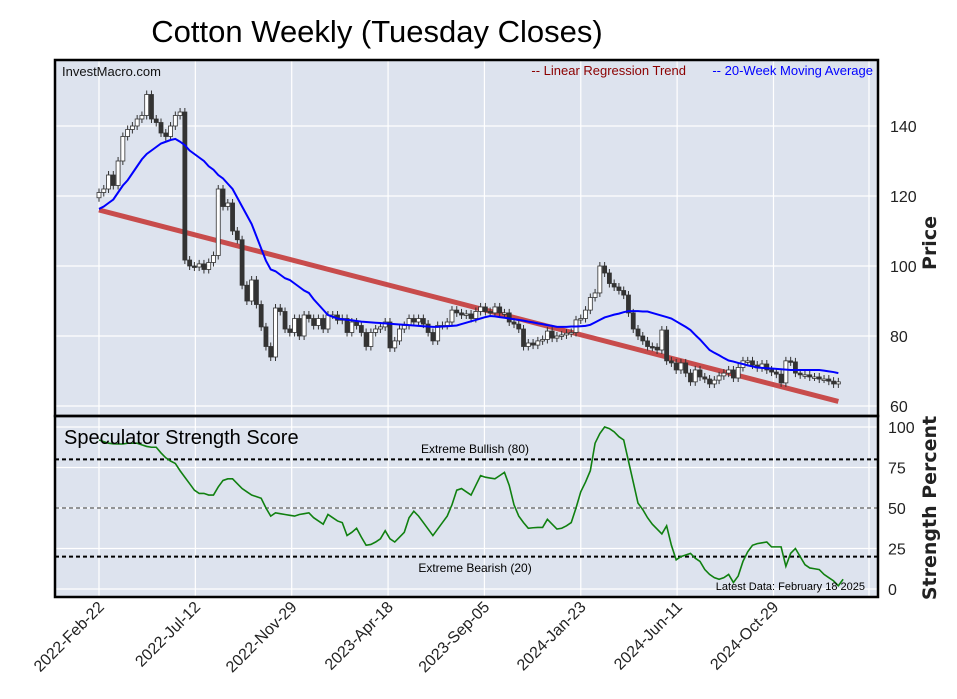  I want to click on strength-axis-label: Strength Percent, so click(930, 508).